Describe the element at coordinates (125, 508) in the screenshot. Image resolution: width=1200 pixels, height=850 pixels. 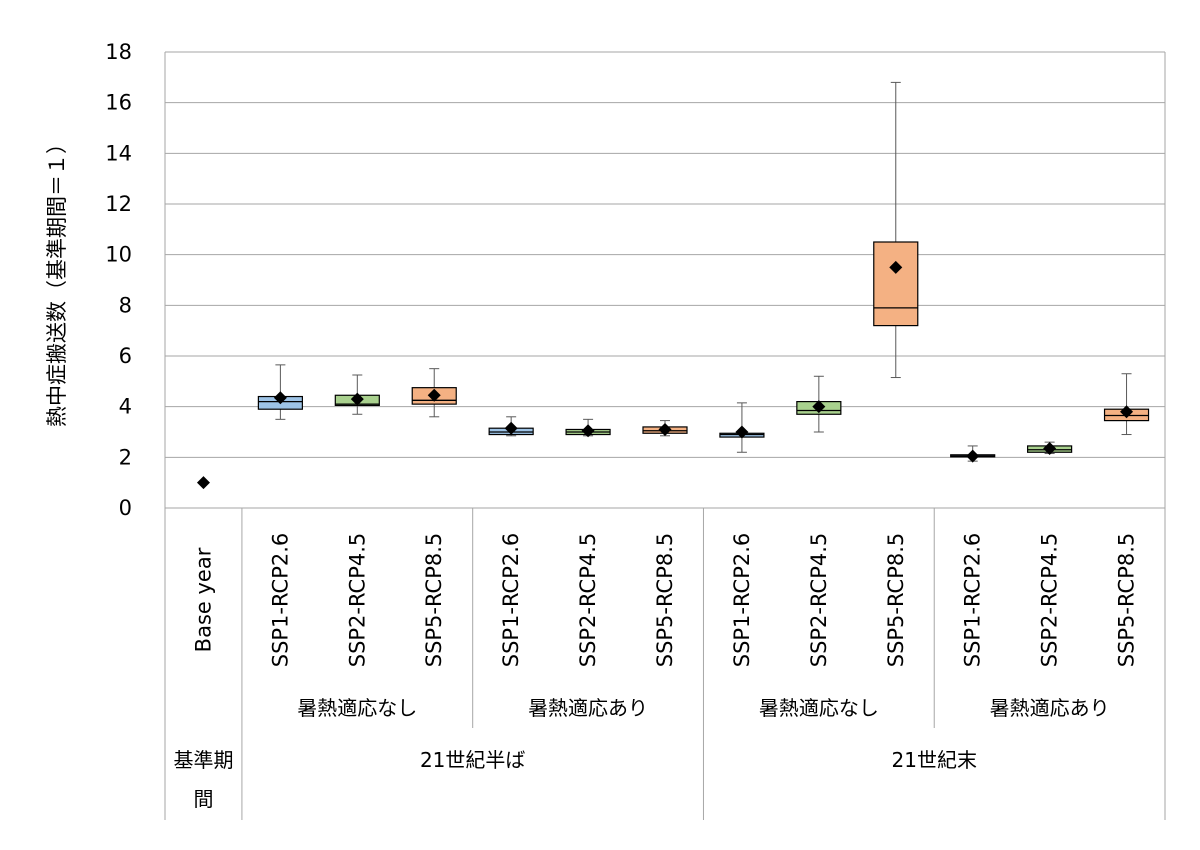
I see `y-tick-label: 0` at that location.